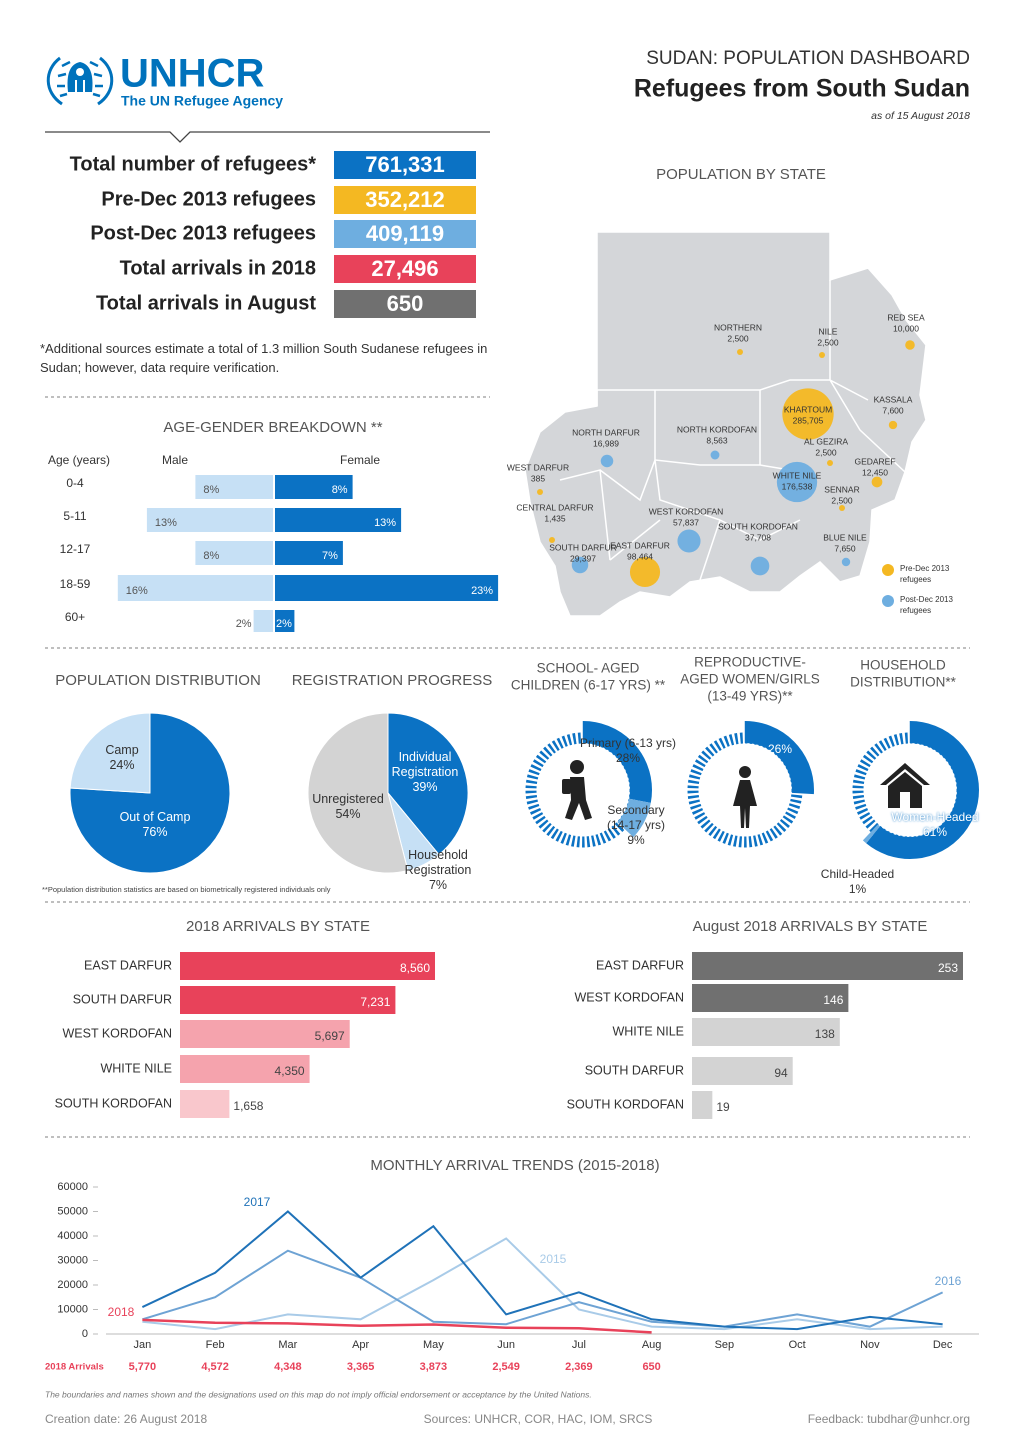 The image size is (1024, 1449). What do you see at coordinates (583, 547) in the screenshot?
I see `state-name: SOUTH DARFUR` at bounding box center [583, 547].